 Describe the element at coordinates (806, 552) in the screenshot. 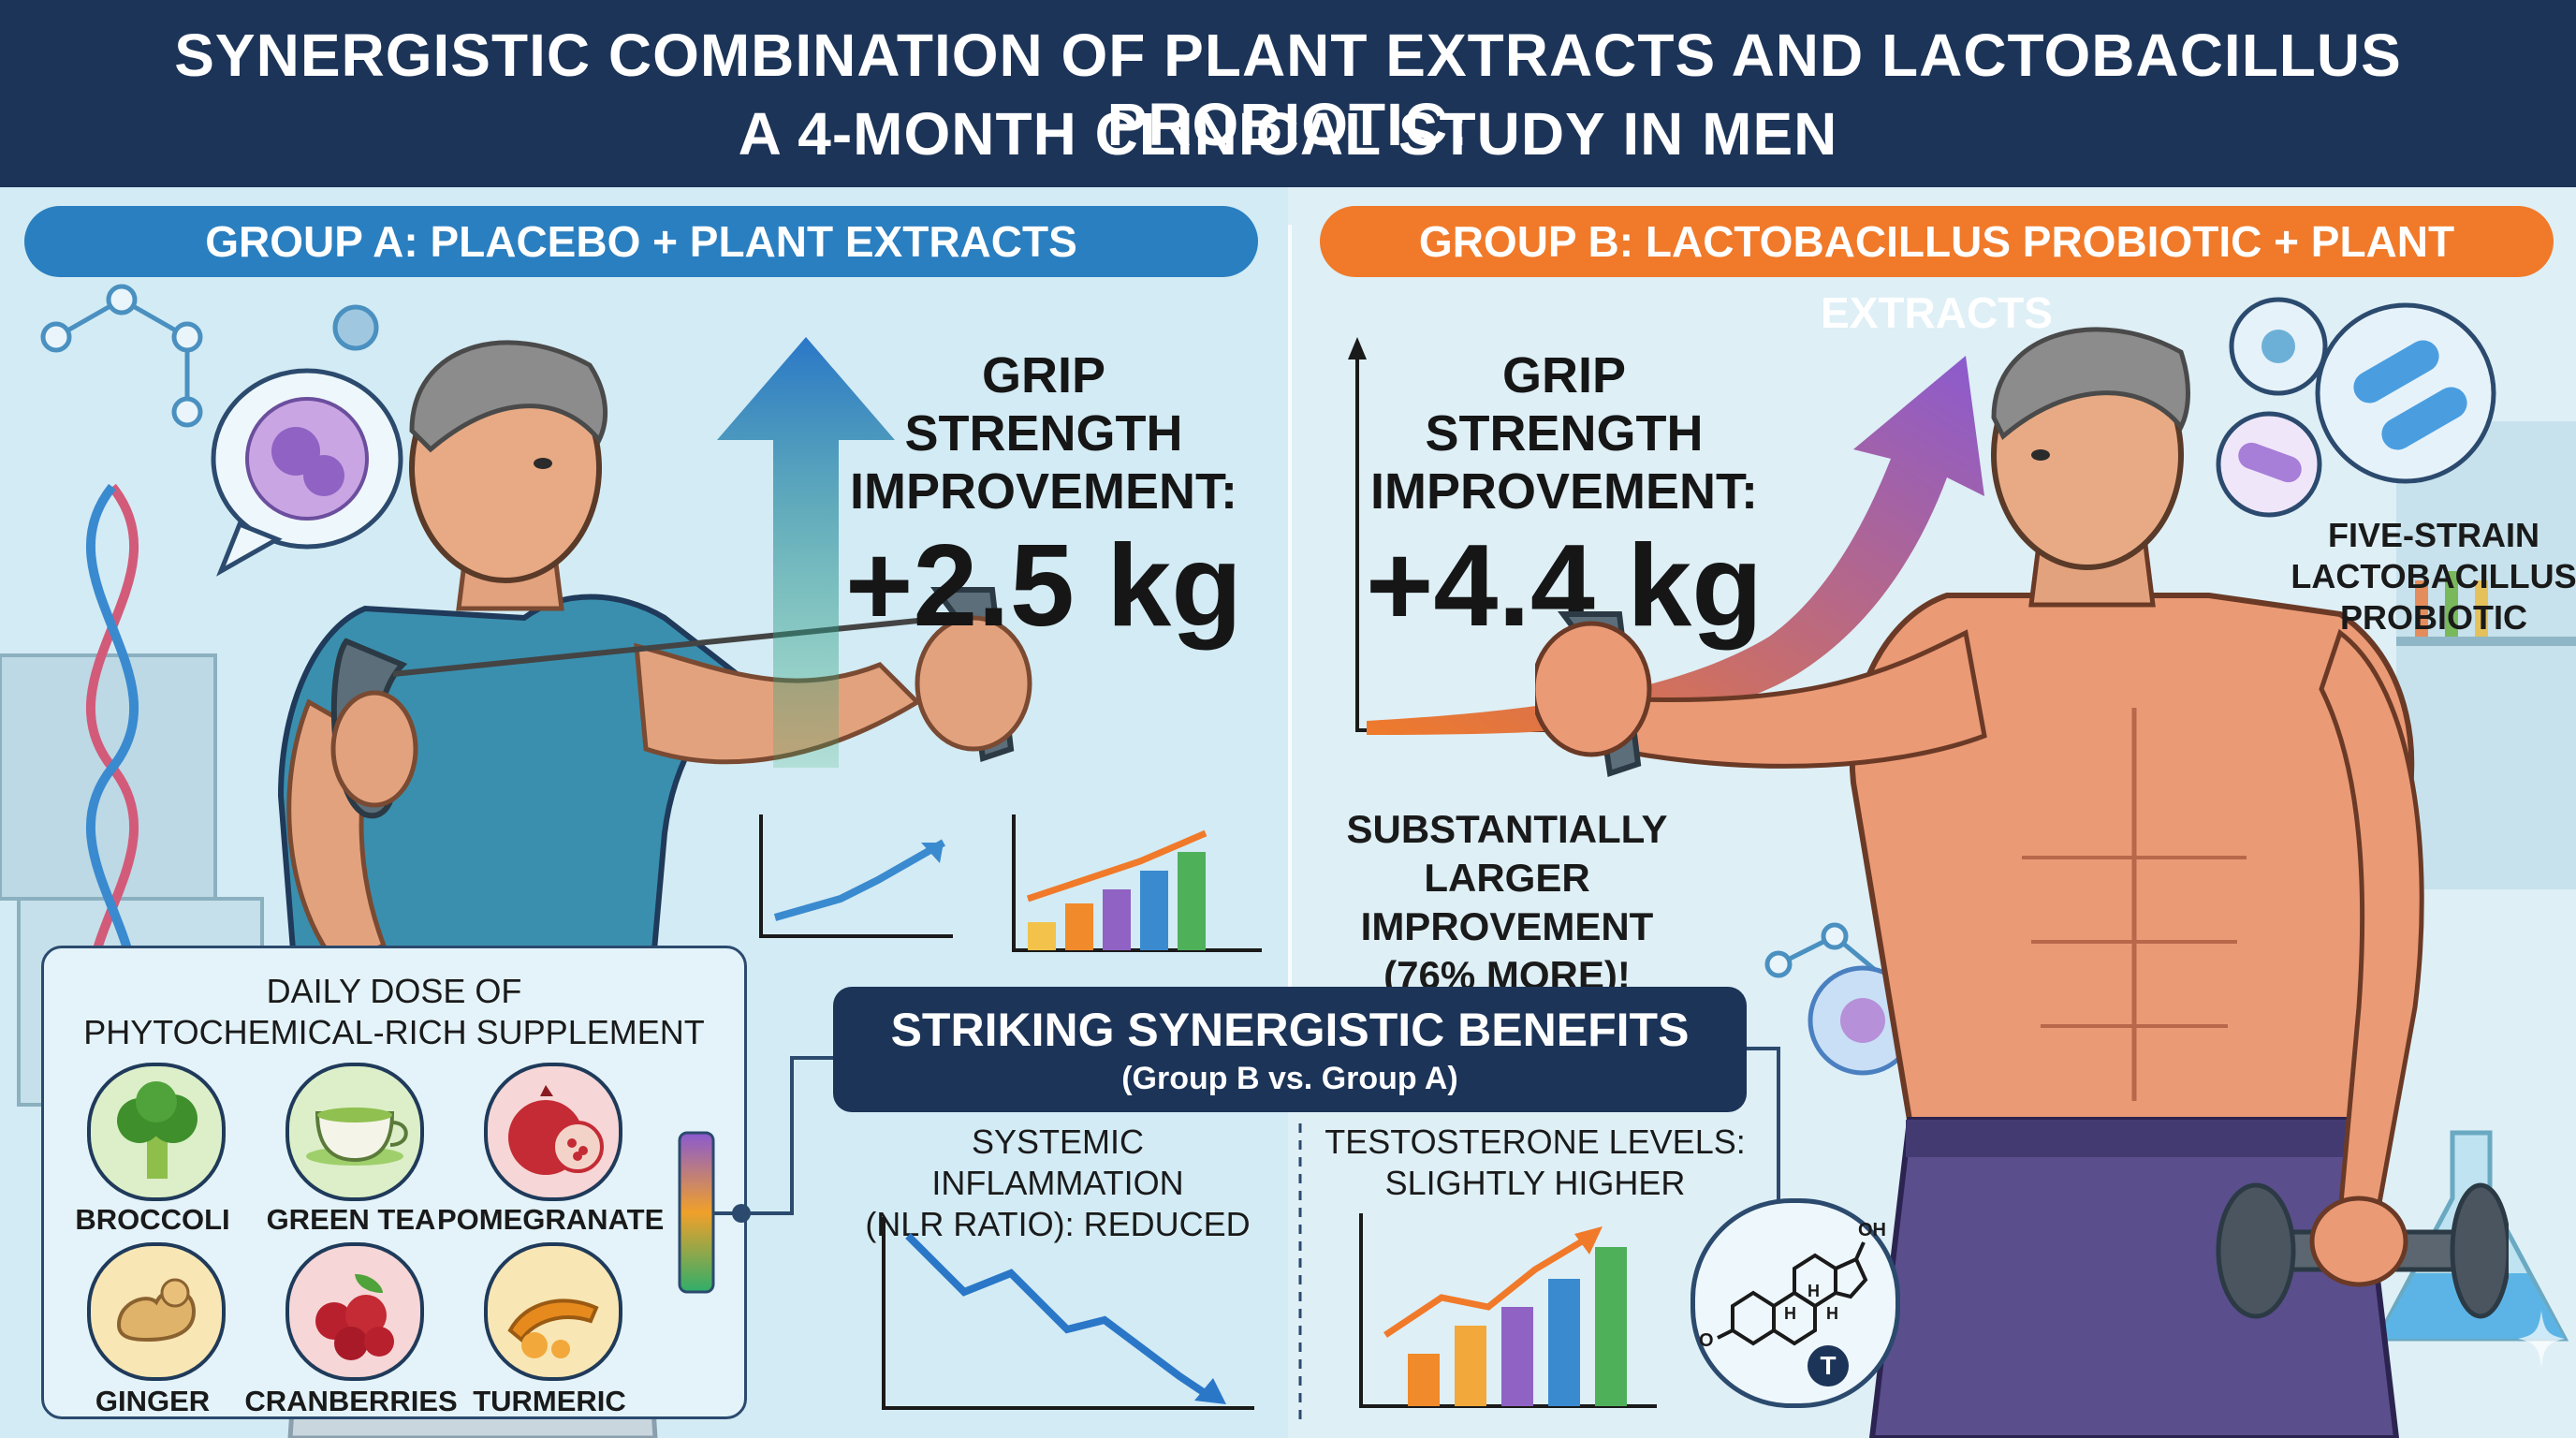

I see `group-a-up-arrow-icon` at that location.